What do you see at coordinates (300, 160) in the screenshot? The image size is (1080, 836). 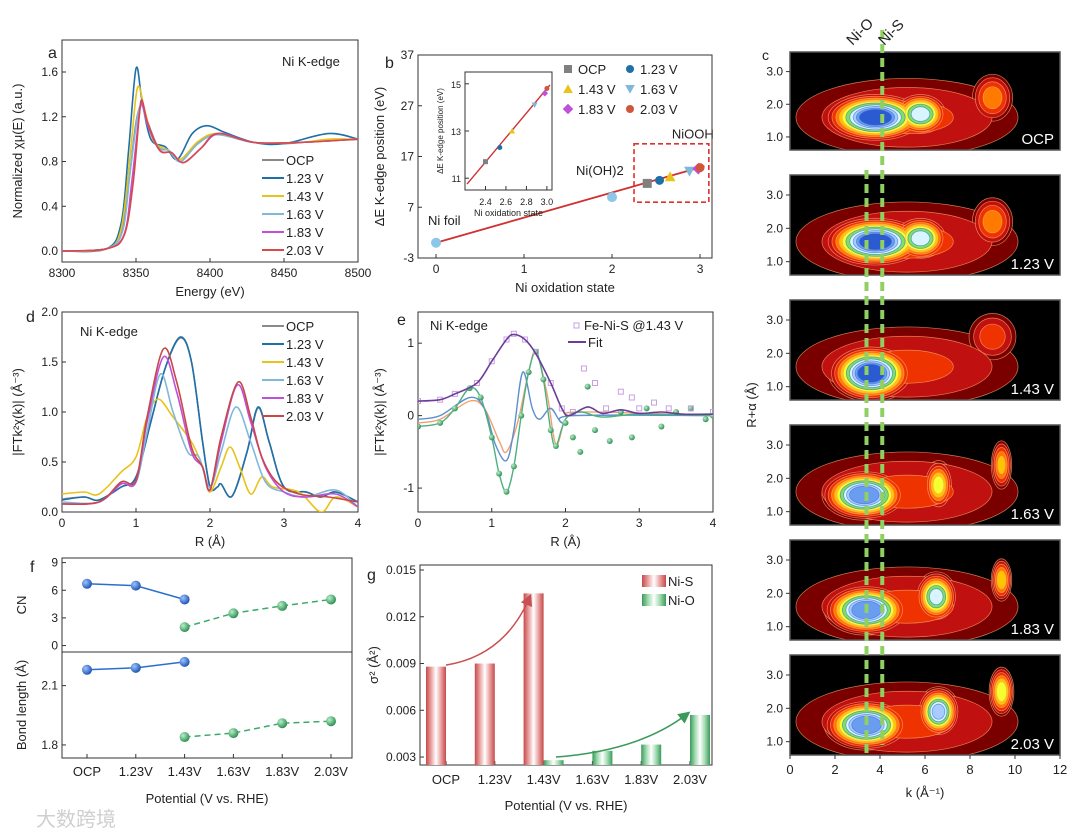 I see `legend-label: OCP` at bounding box center [300, 160].